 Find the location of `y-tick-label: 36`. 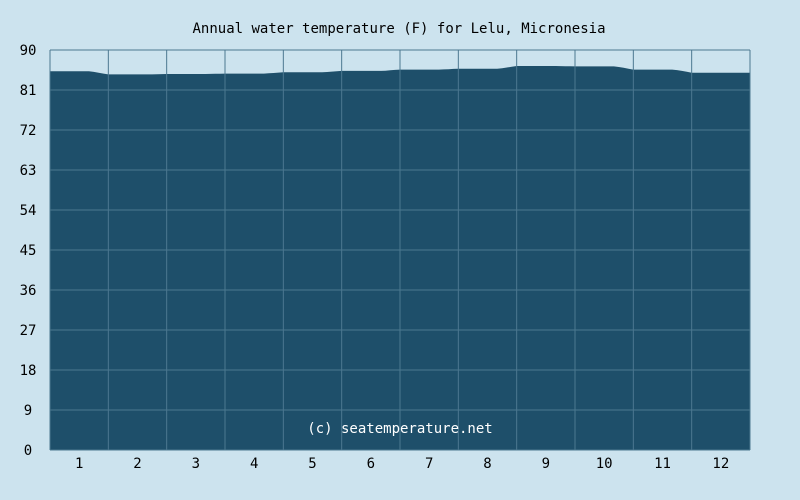

y-tick-label: 36 is located at coordinates (28, 291).